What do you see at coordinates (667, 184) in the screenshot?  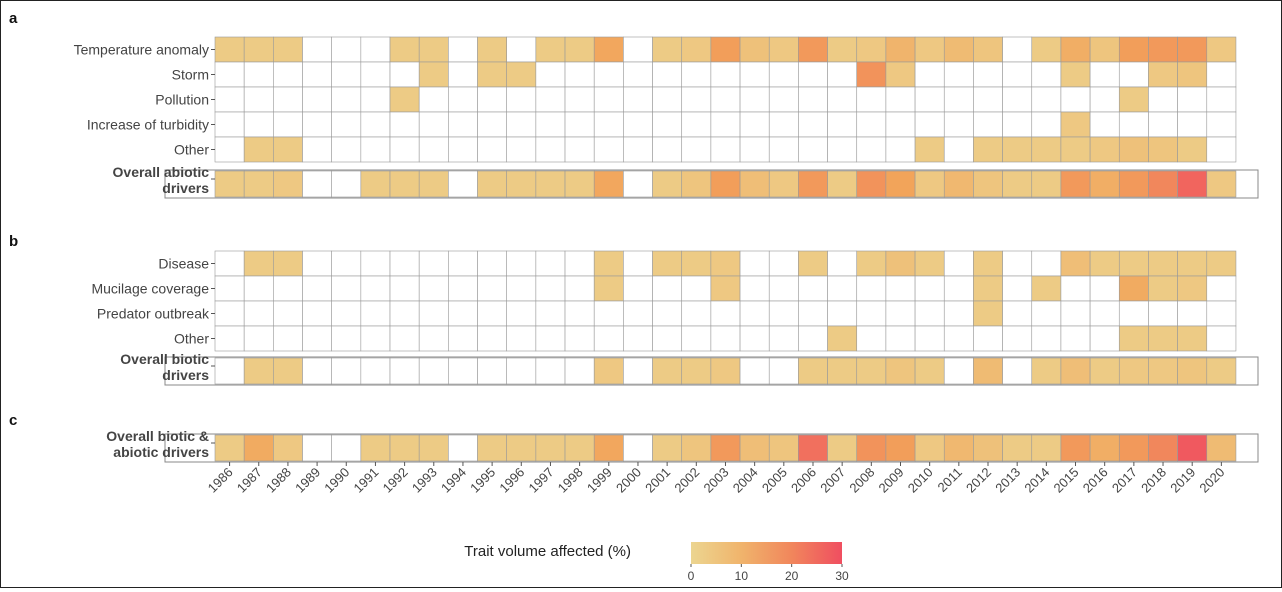 I see `panel-a-overall-cell-2001` at bounding box center [667, 184].